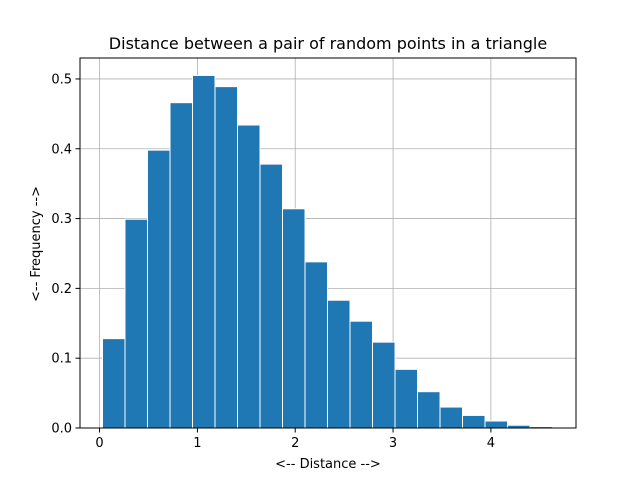 The image size is (640, 480). Describe the element at coordinates (393, 443) in the screenshot. I see `x-tick-label: 3` at that location.